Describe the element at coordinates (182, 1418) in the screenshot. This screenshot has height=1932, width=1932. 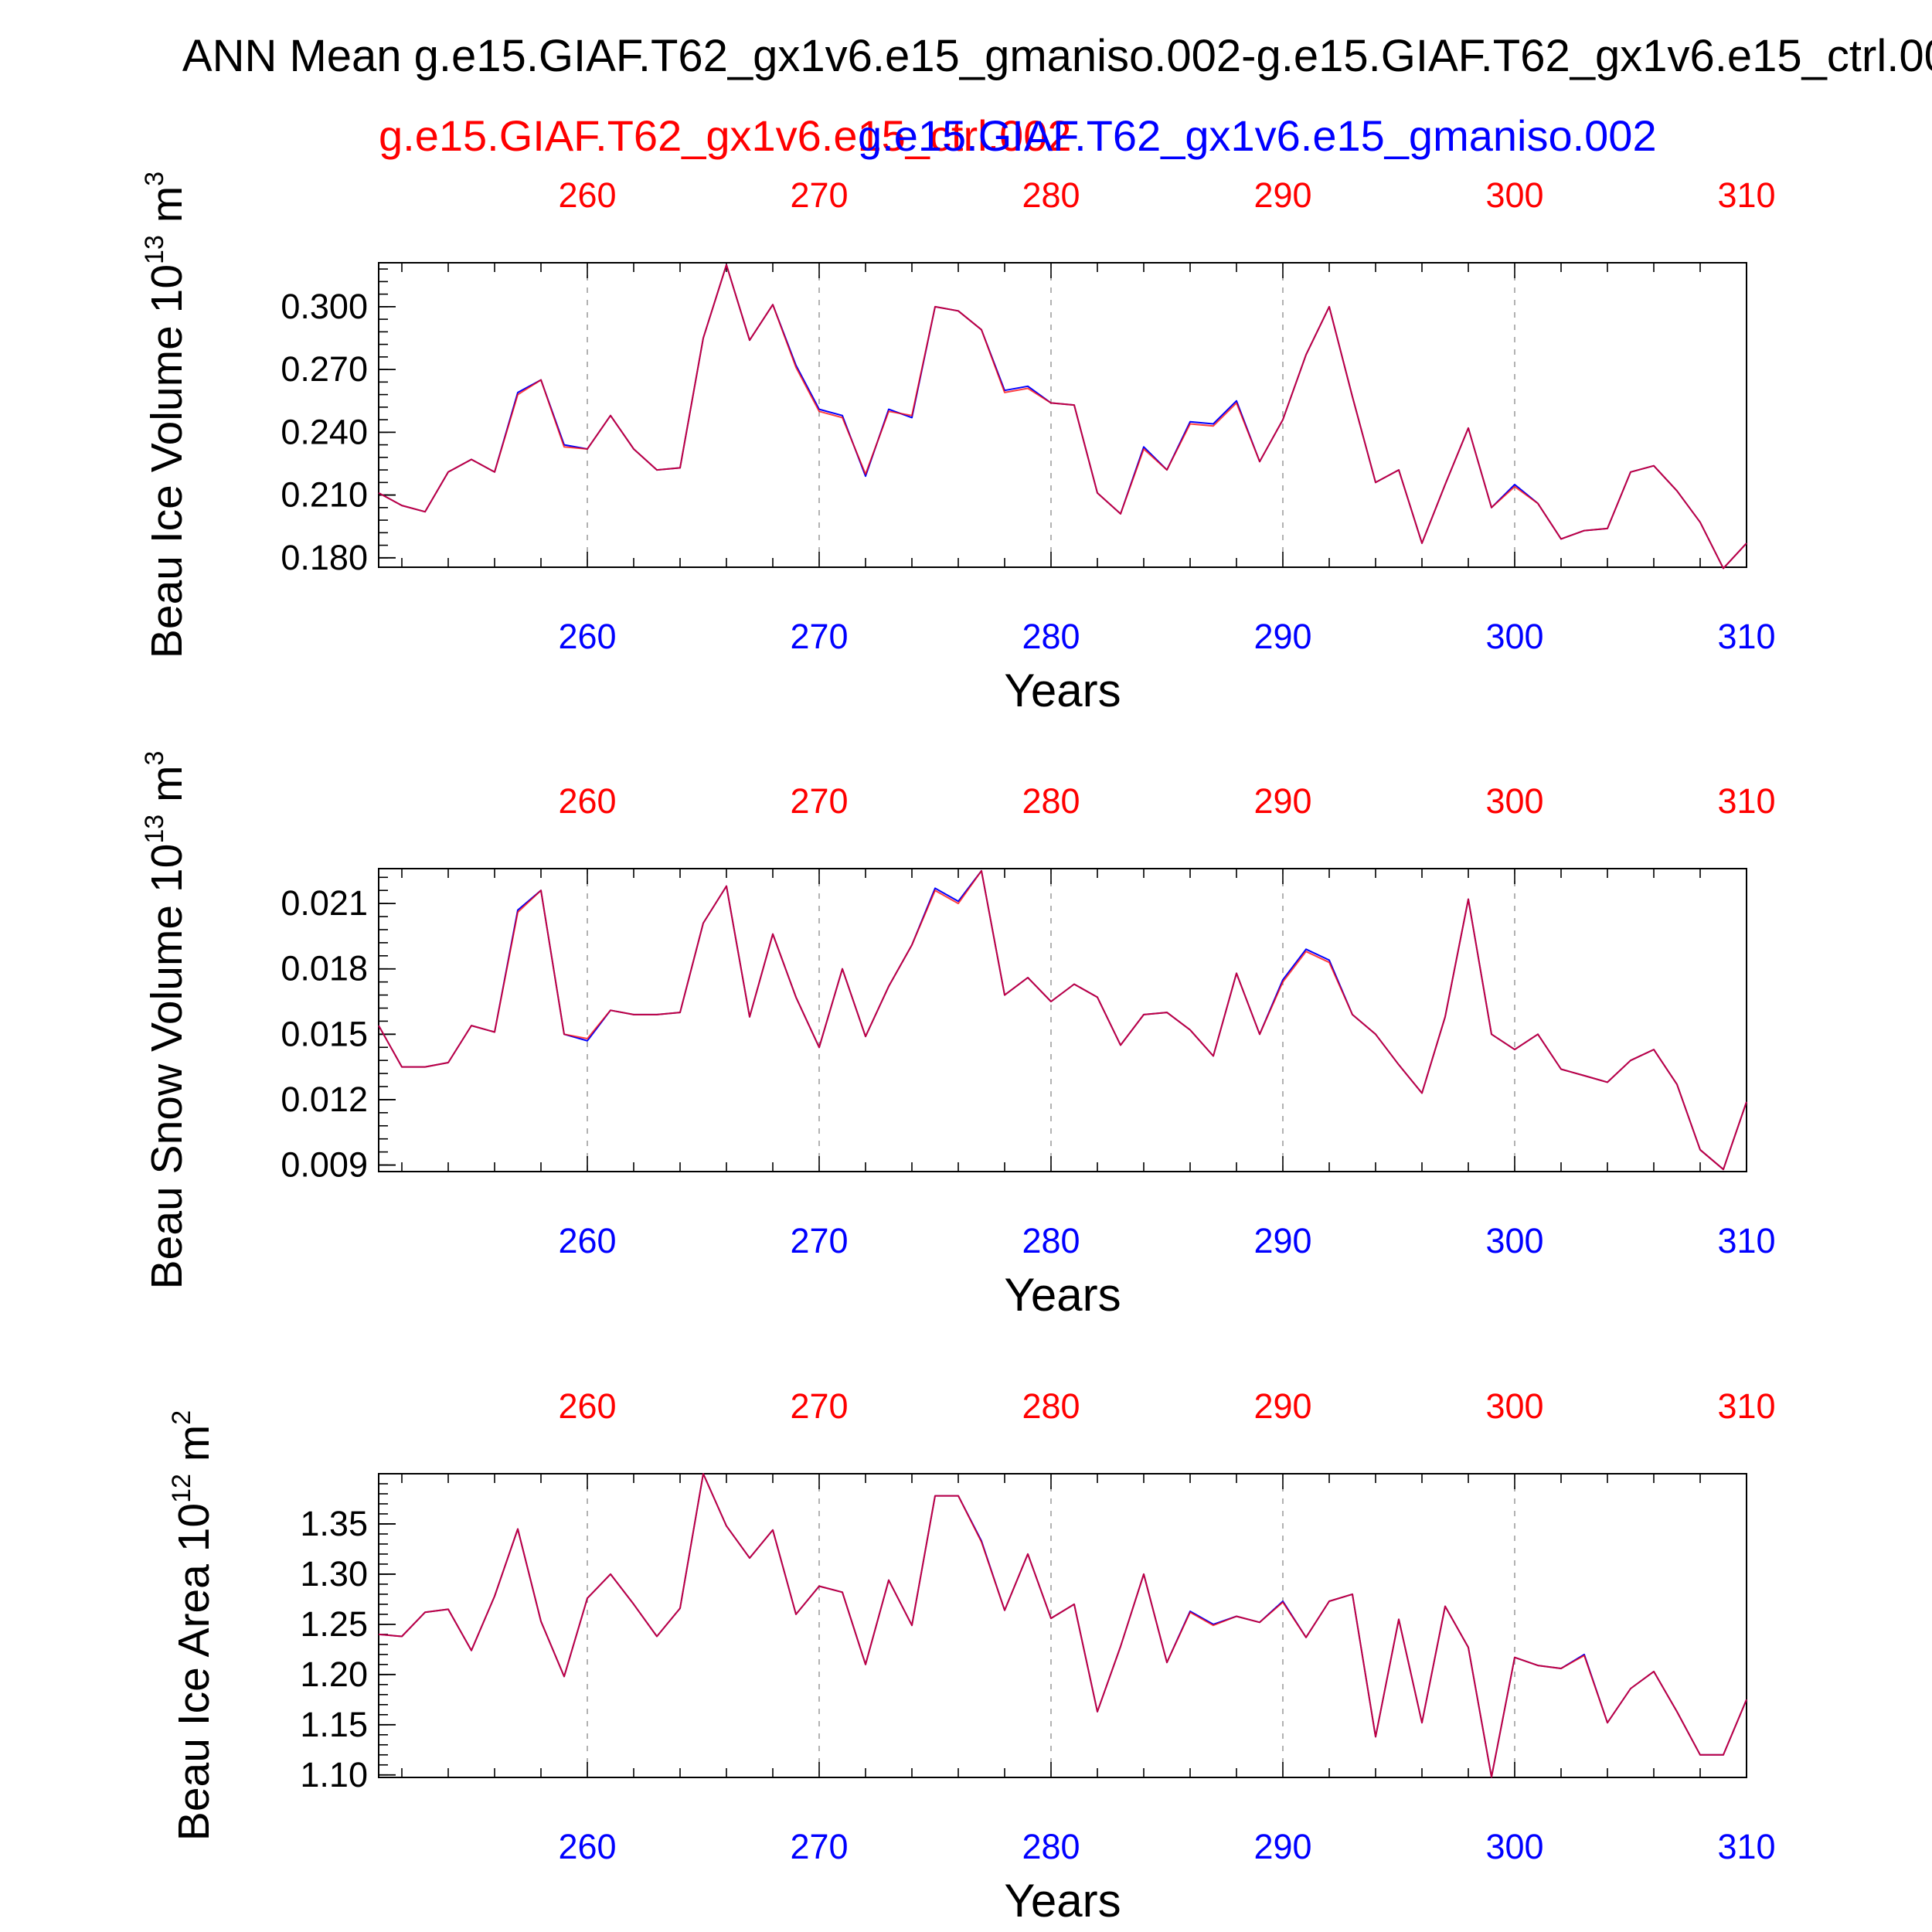
I see `y-label-unit-exponent: 2` at that location.